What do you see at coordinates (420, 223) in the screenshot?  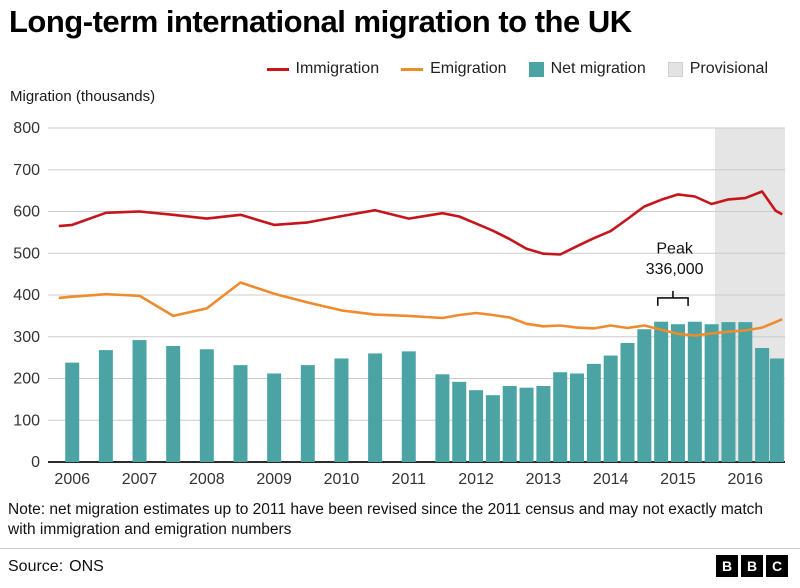 I see `immigration-line` at bounding box center [420, 223].